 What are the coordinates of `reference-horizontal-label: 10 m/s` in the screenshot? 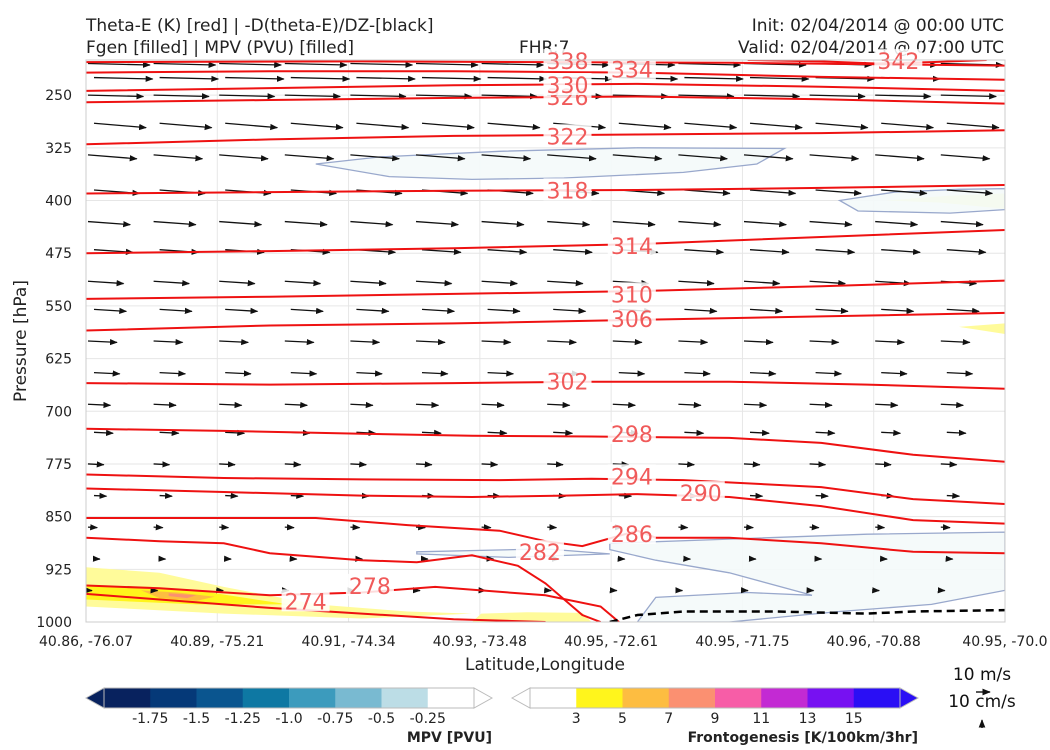 It's located at (982, 675).